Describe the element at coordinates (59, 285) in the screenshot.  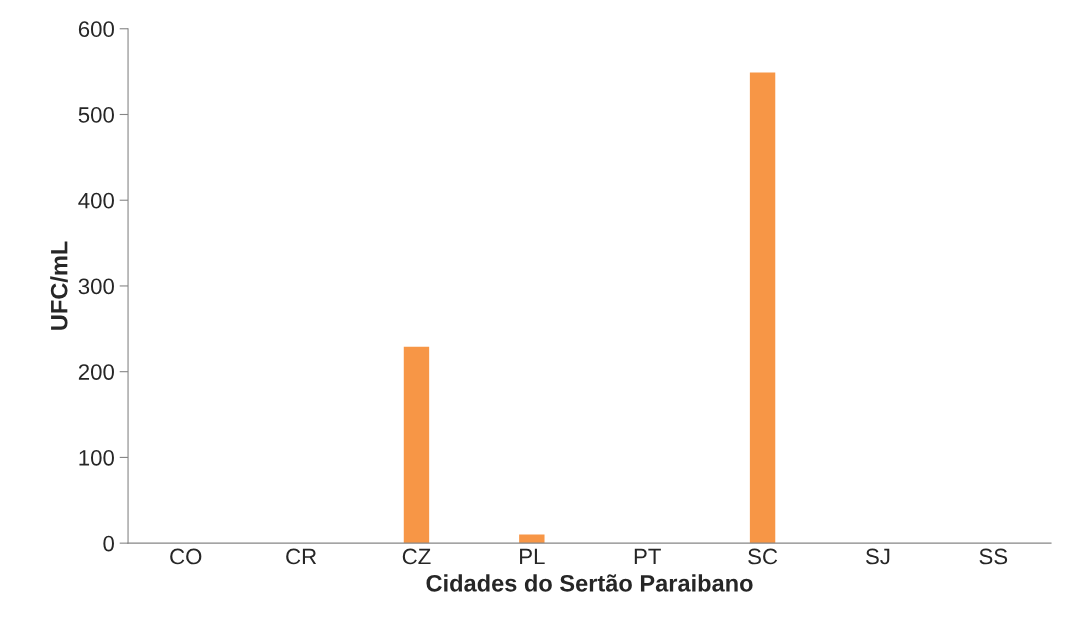
I see `y-axis-title: UFC/mL` at that location.